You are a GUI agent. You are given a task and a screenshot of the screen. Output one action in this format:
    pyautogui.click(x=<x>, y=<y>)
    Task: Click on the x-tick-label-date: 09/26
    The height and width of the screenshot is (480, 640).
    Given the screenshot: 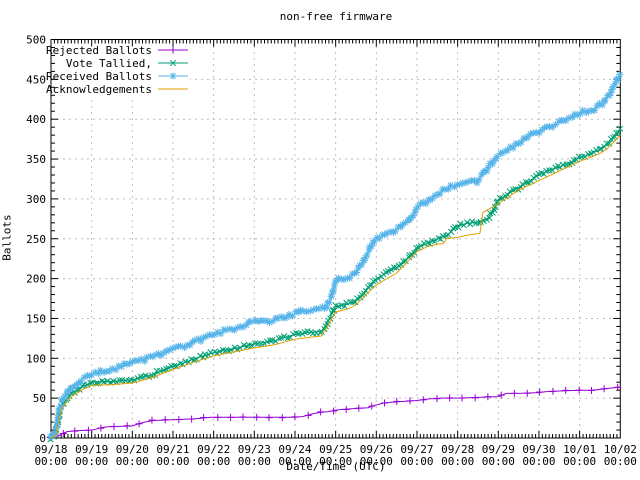 What is the action you would take?
    pyautogui.click(x=376, y=449)
    